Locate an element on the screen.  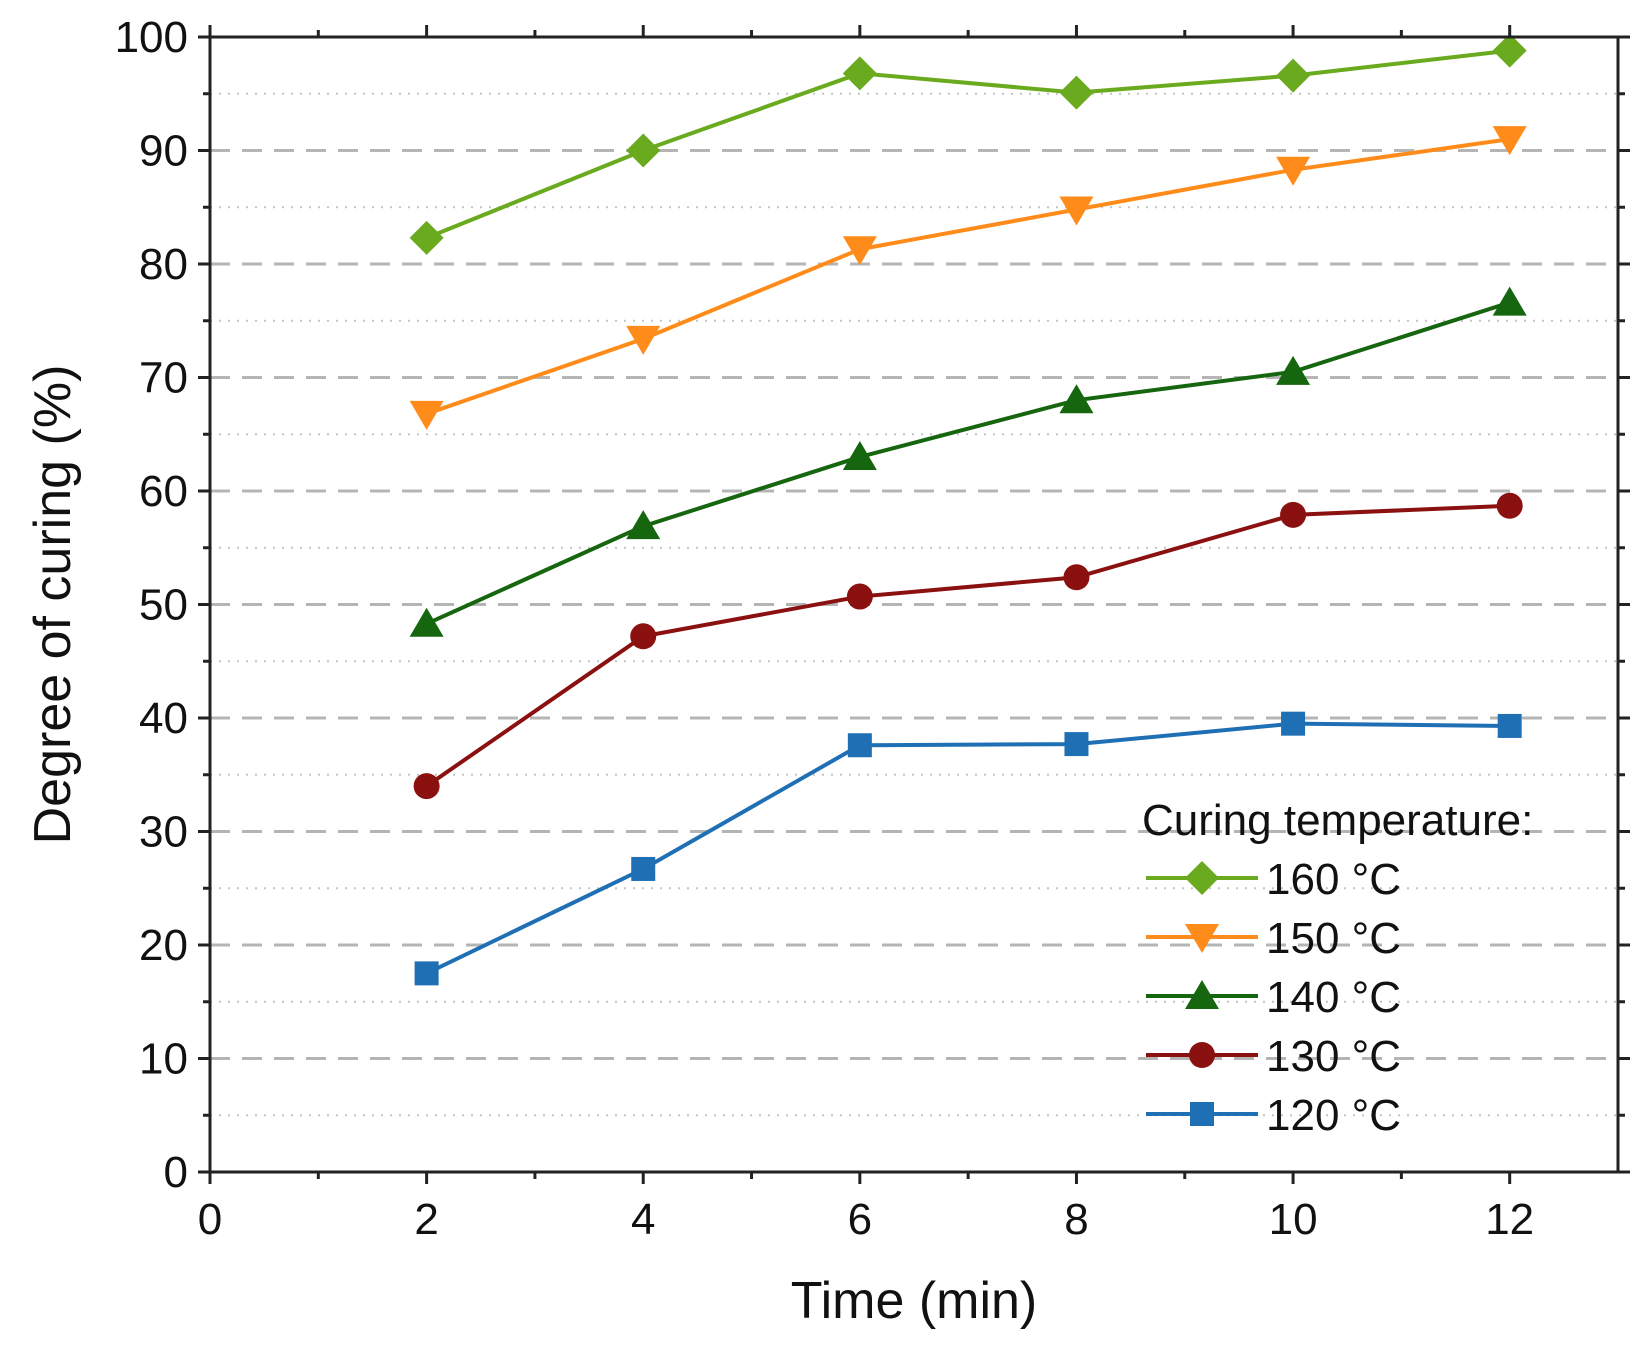
y-tick-label: 60 is located at coordinates (163, 491).